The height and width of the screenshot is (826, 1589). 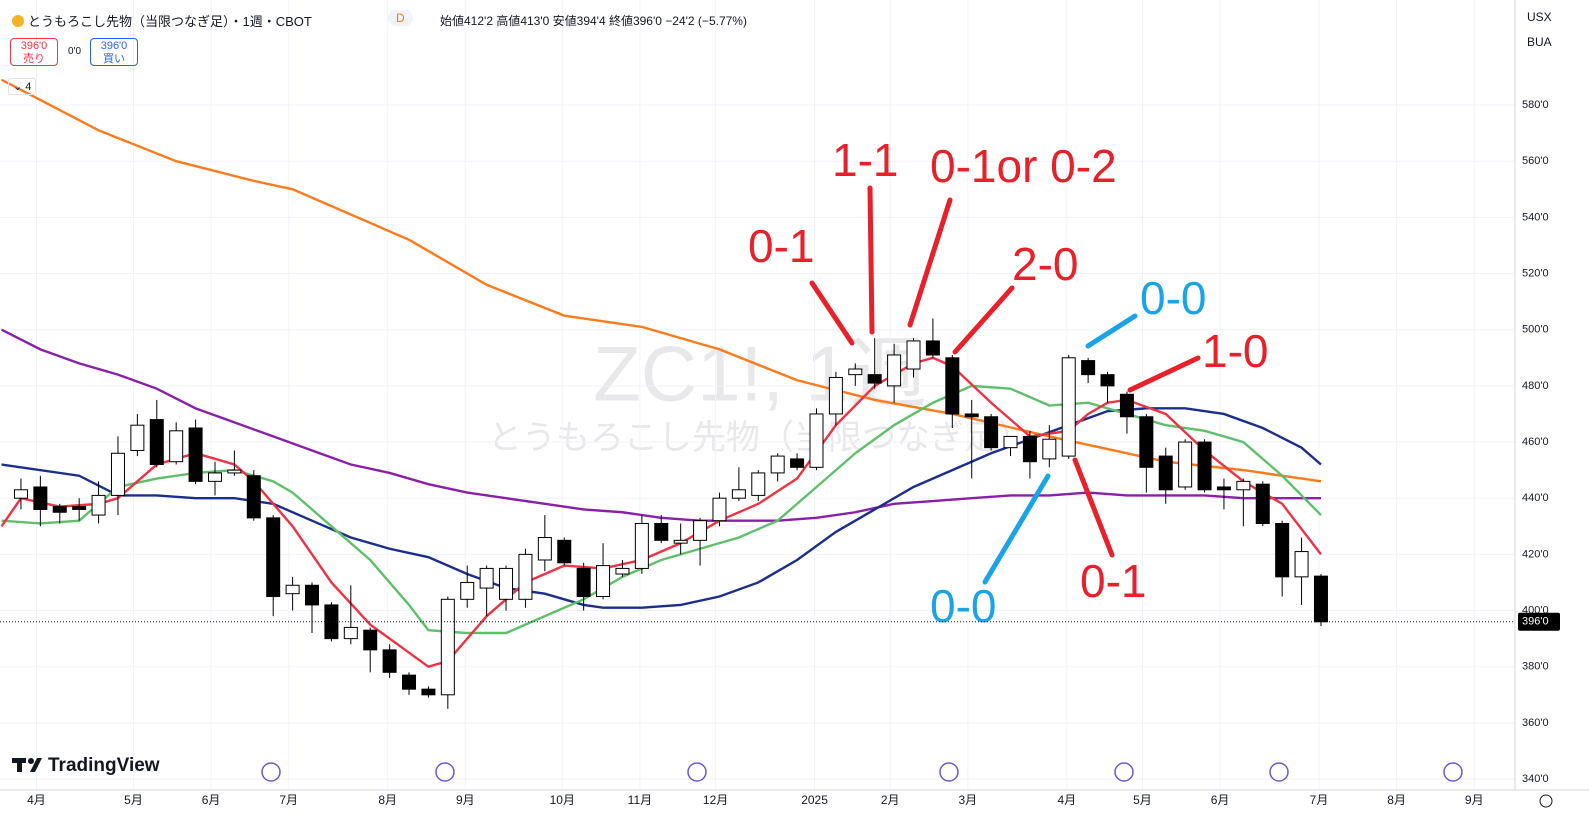 What do you see at coordinates (865, 160) in the screenshot?
I see `annotation: 1-1` at bounding box center [865, 160].